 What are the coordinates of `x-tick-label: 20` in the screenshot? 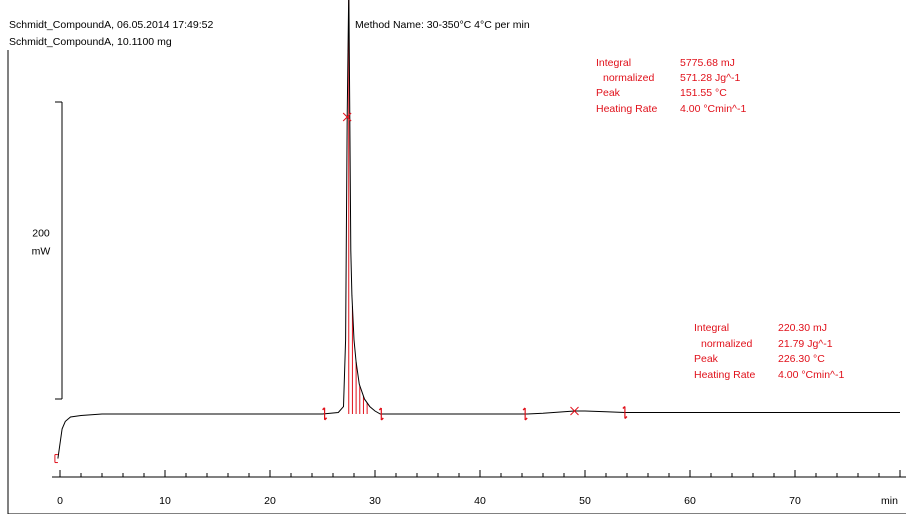 It's located at (270, 501).